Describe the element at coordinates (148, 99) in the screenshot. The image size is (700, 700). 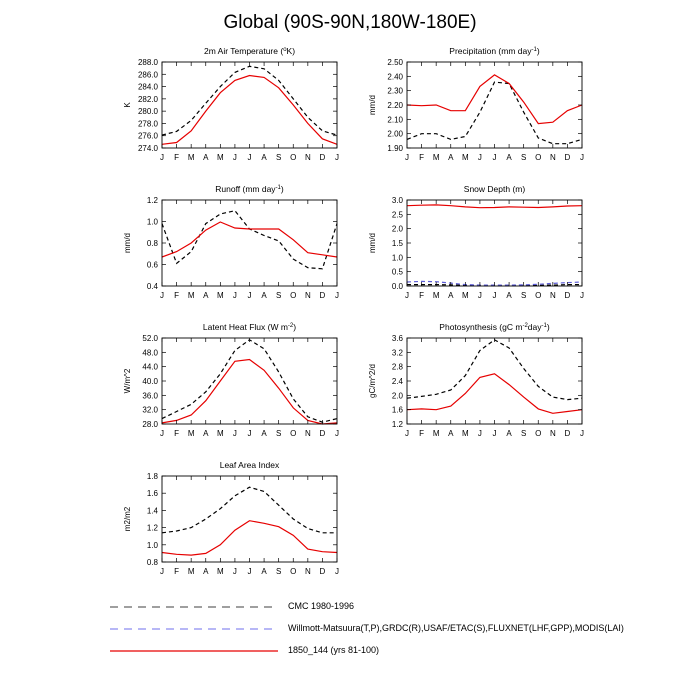
I see `y-tick-label: 282.0` at that location.